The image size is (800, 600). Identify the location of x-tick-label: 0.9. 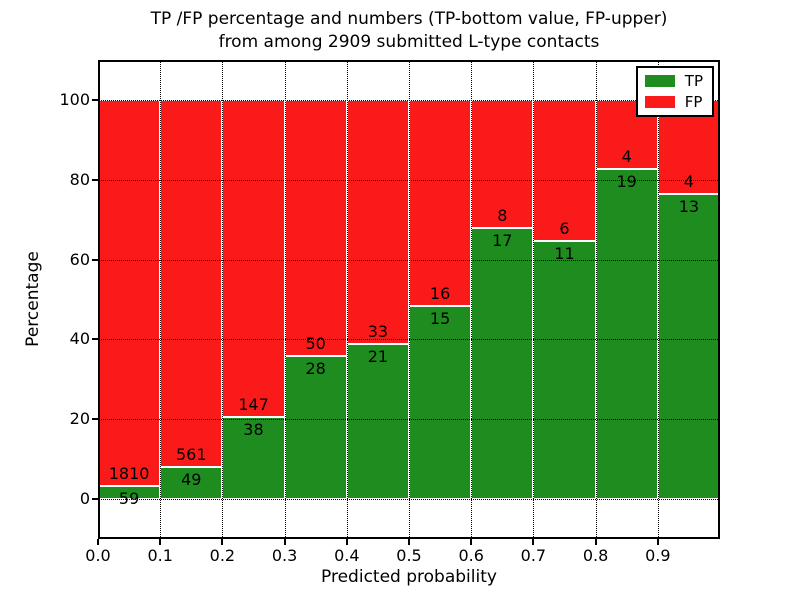
(658, 555).